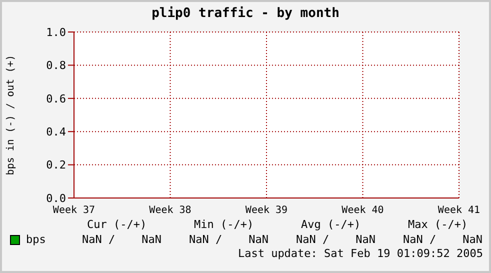  Describe the element at coordinates (117, 224) in the screenshot. I see `text: Cur (-/+)` at that location.